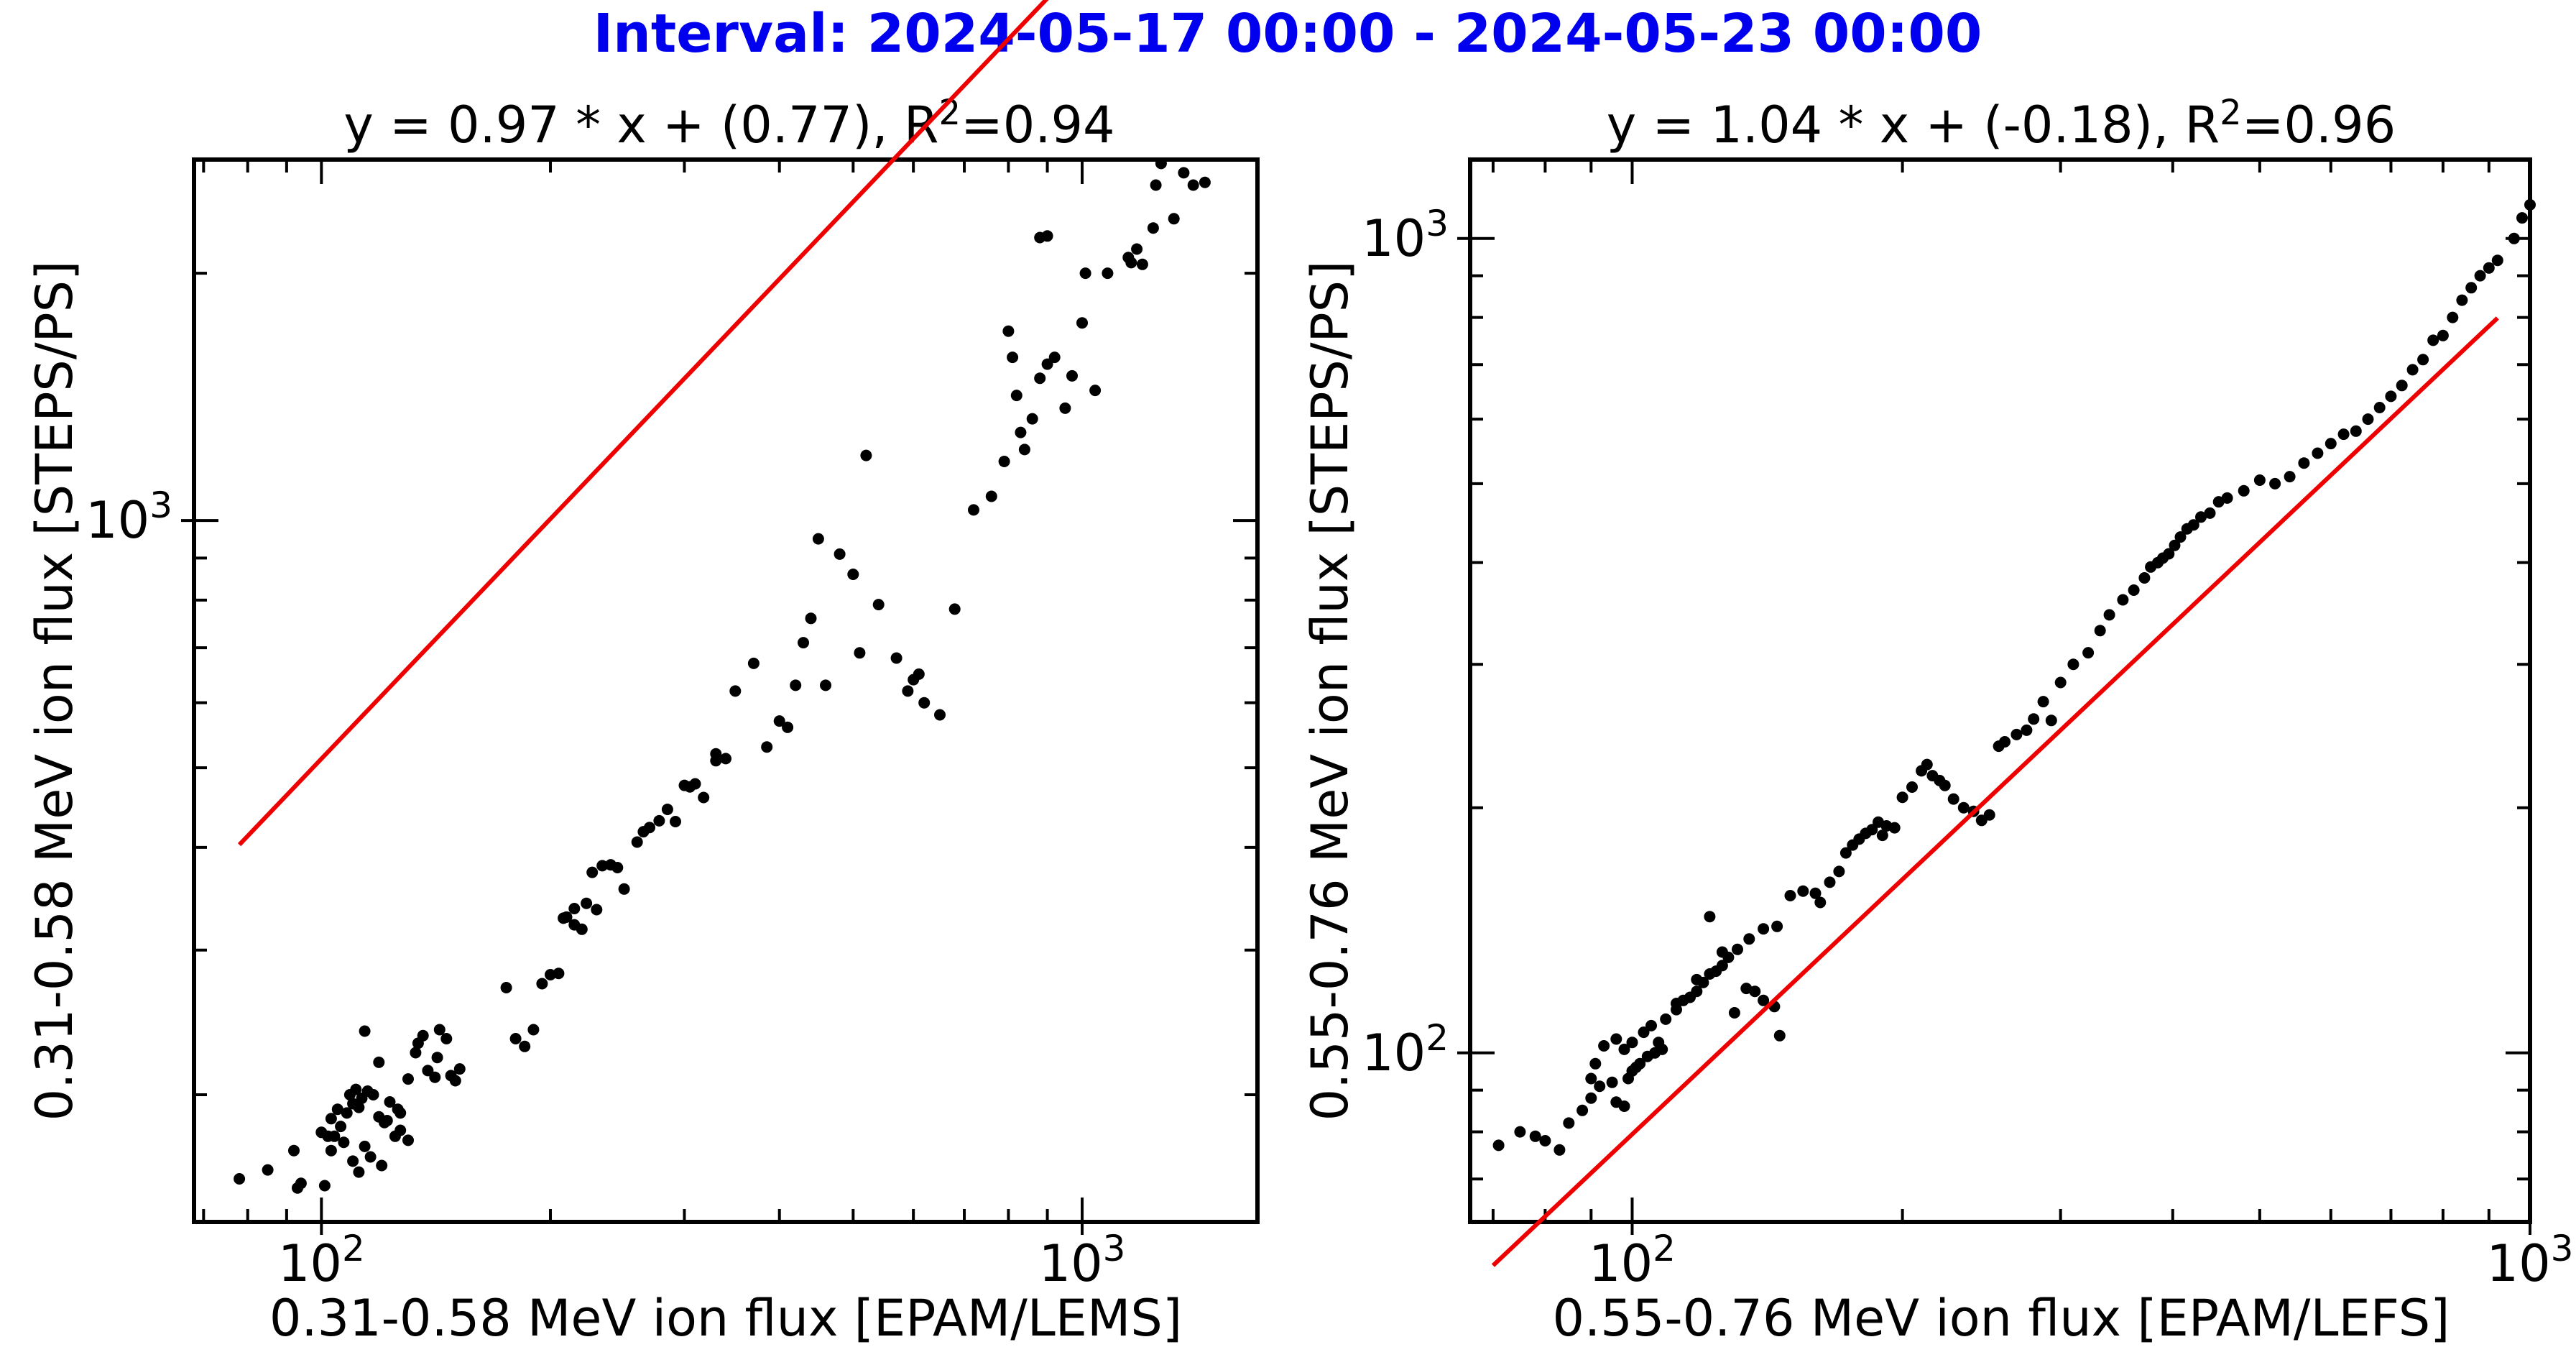 The image size is (2576, 1365). What do you see at coordinates (1082, 1260) in the screenshot?
I see `x-tick-label: 103` at bounding box center [1082, 1260].